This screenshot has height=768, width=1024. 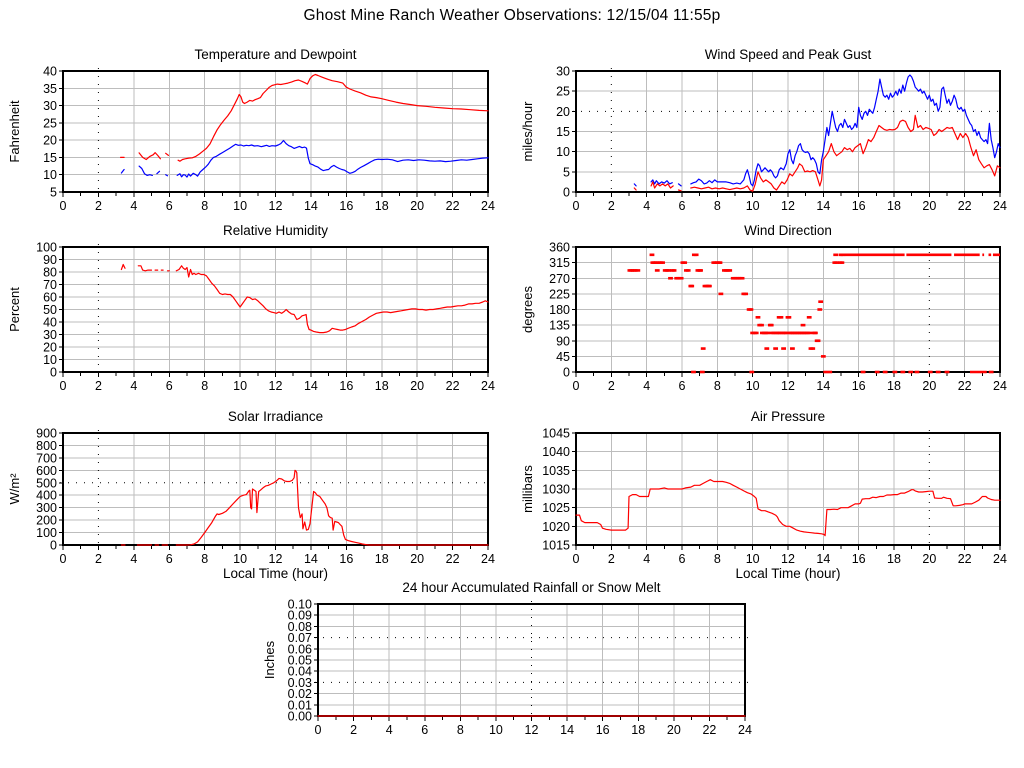 I want to click on y-tick-label: 20, so click(x=50, y=348).